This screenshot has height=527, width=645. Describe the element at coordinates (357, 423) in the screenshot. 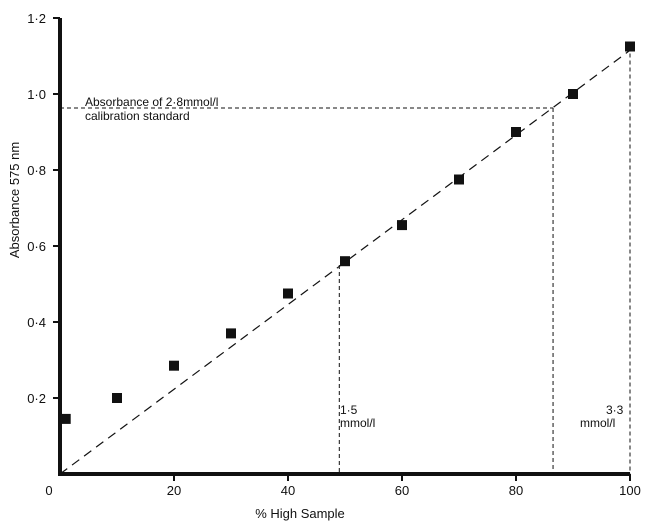

I see `low-unit-annotation: mmol/l` at that location.